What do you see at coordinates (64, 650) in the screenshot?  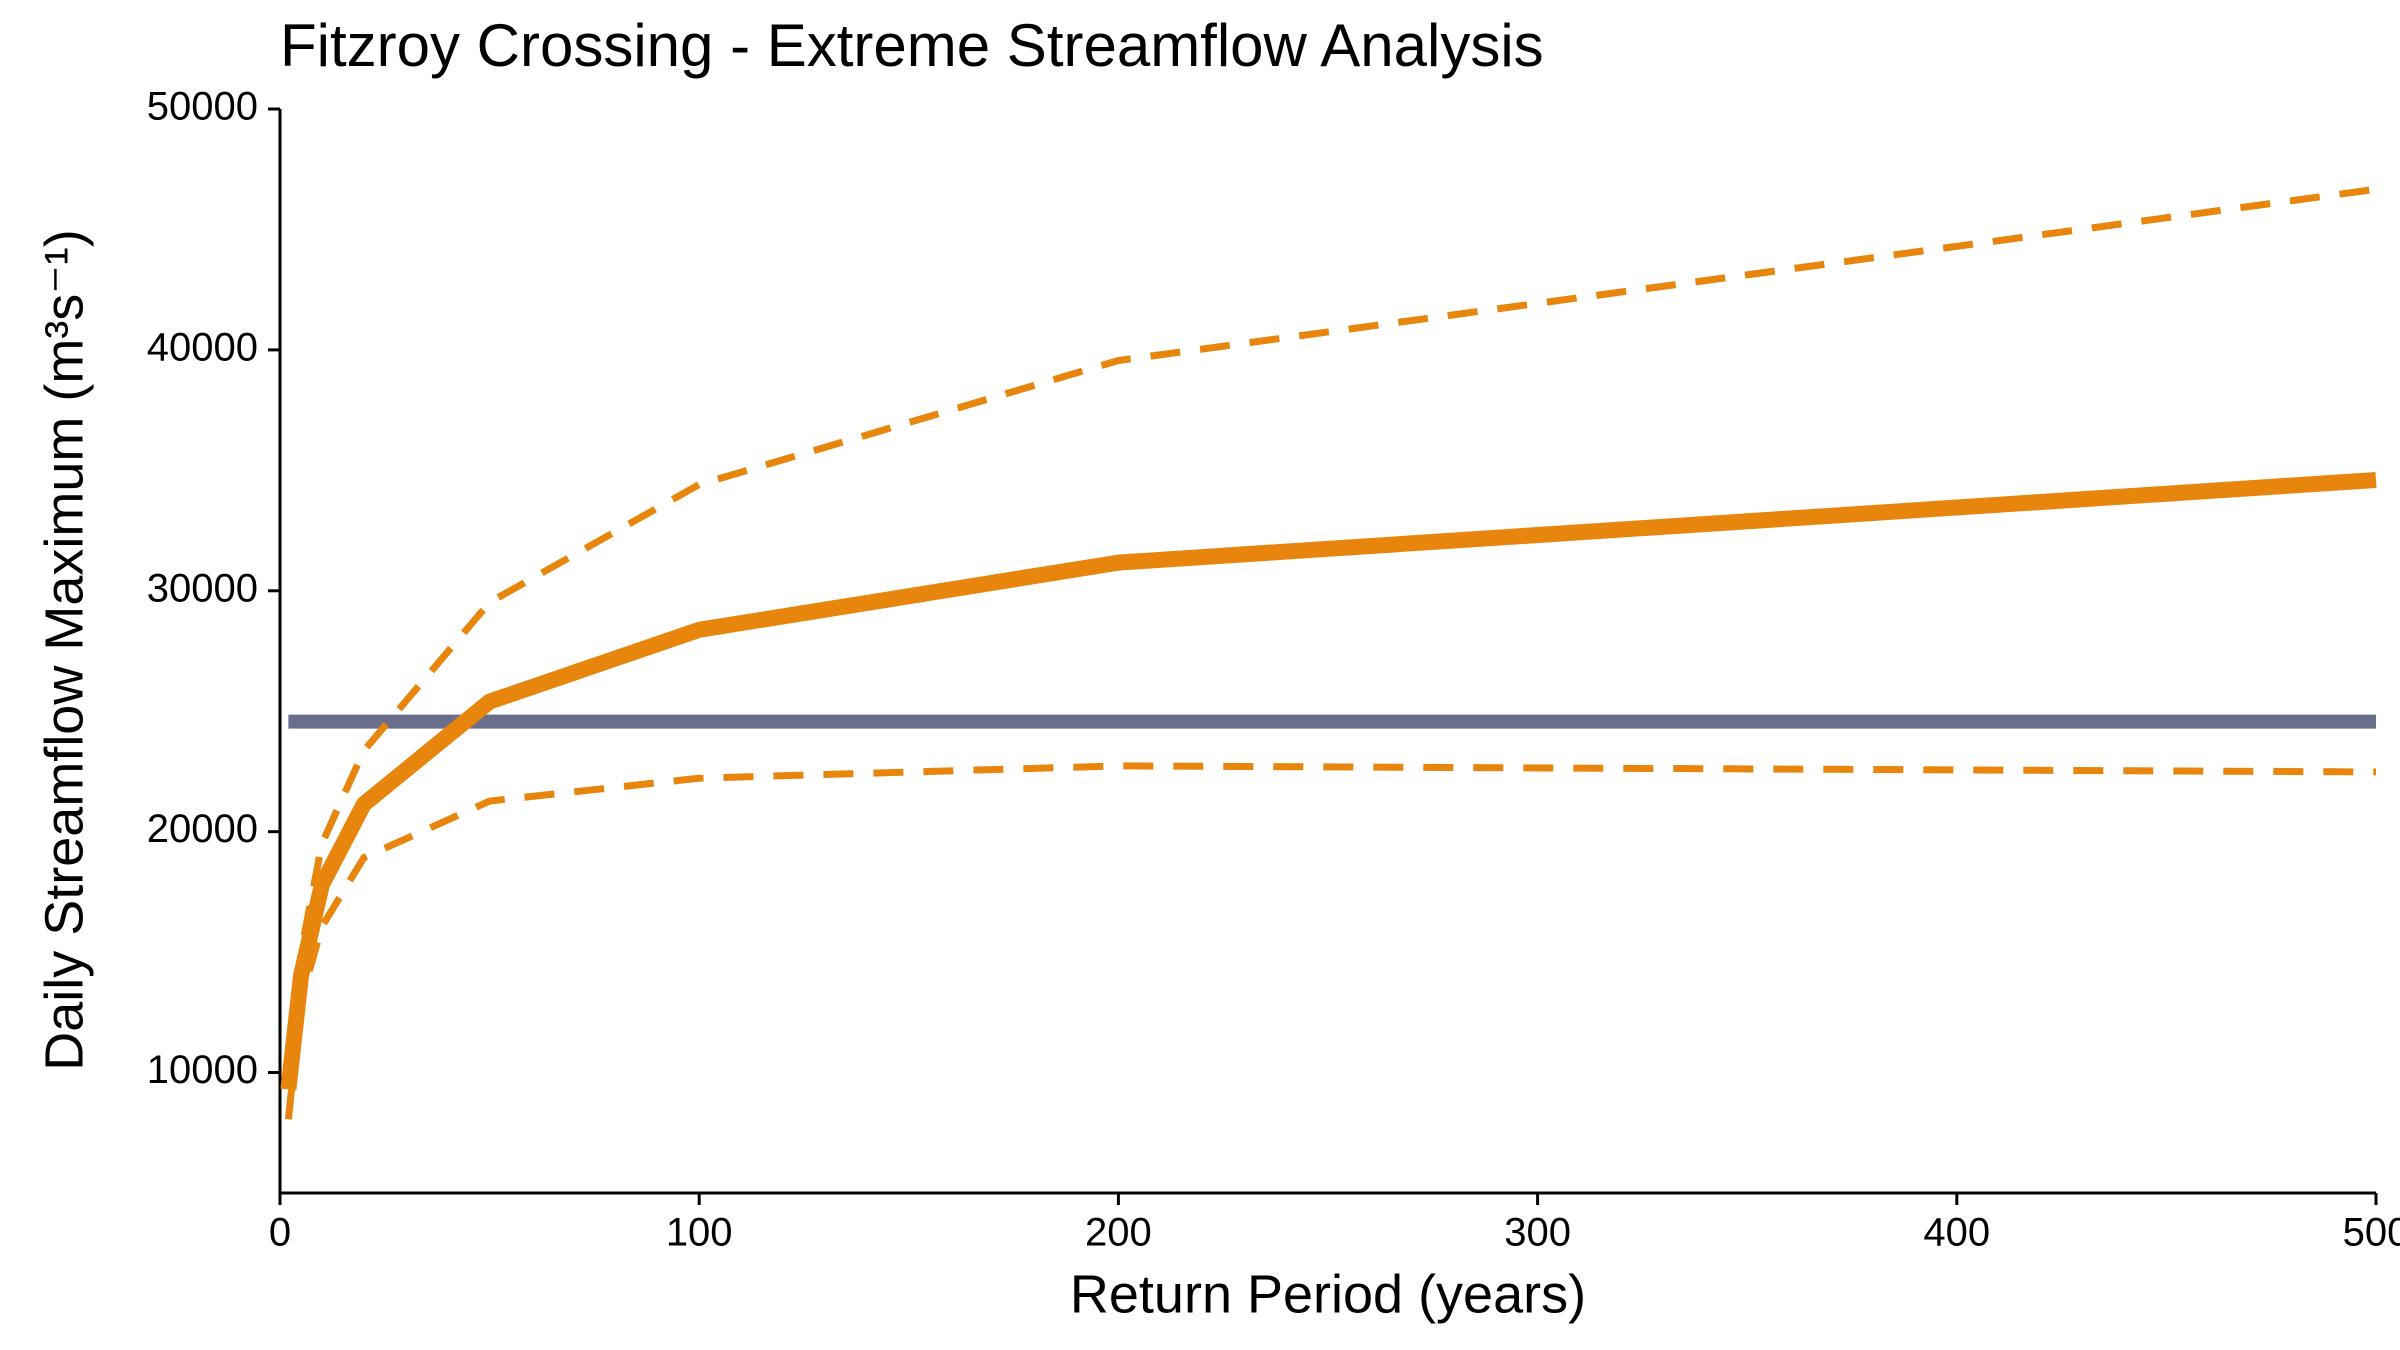 I see `y-axis-title: Daily Streamflow Maximum (m³s⁻¹)` at bounding box center [64, 650].